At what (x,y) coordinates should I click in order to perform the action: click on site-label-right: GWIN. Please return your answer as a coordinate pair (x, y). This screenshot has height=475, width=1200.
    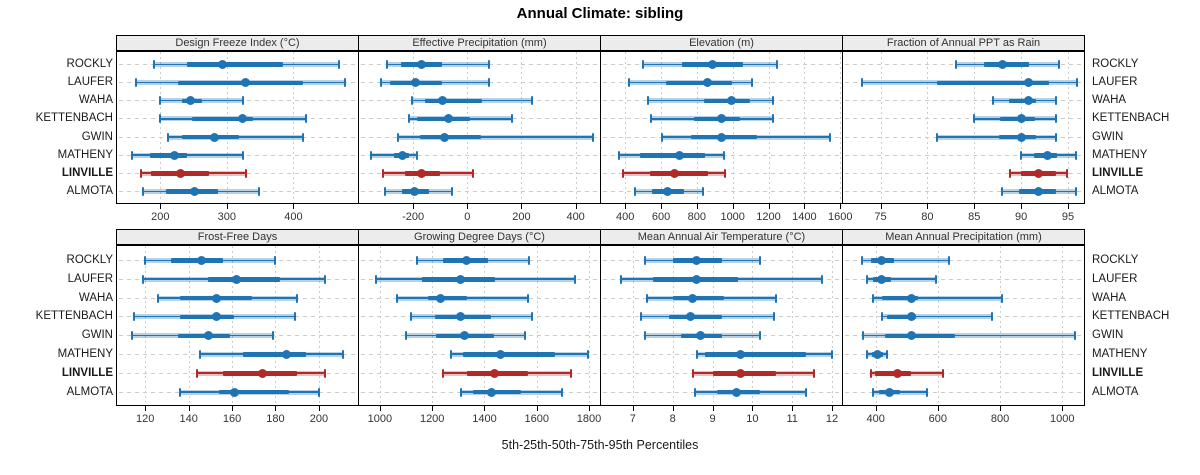
    Looking at the image, I should click on (1108, 136).